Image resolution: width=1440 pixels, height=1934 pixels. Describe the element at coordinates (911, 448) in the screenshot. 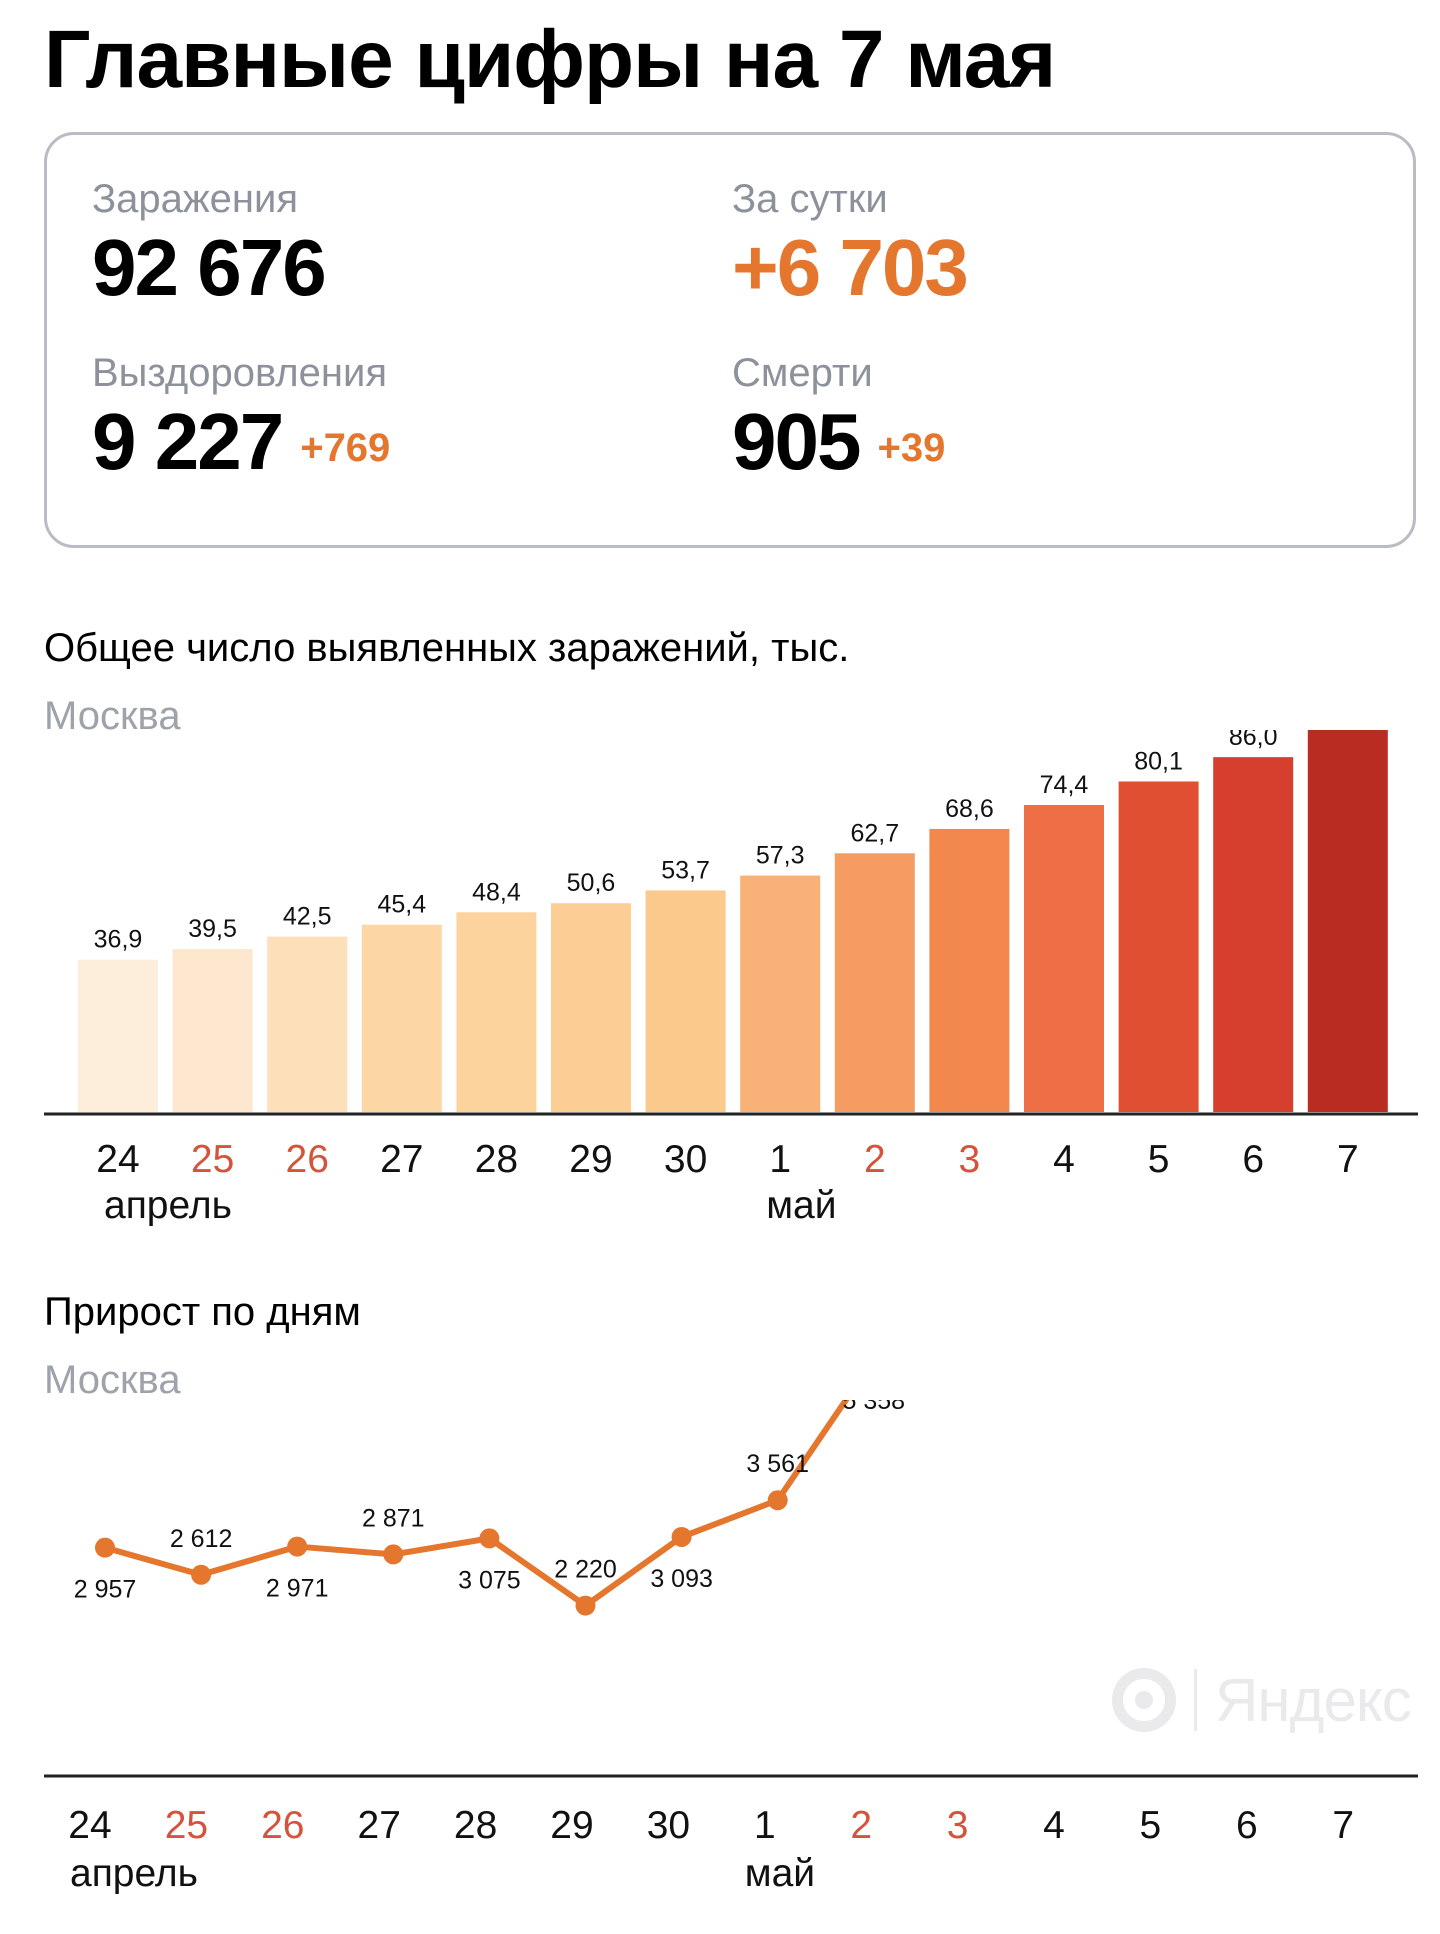

I see `stat-deaths-delta: +39` at that location.